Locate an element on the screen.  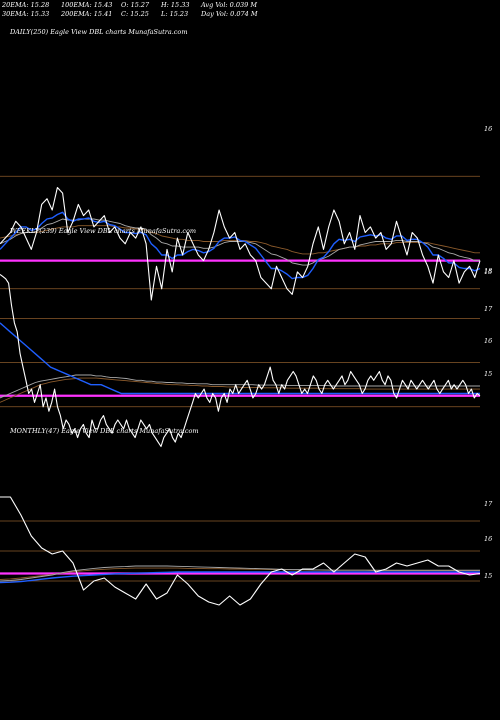
tick-label: 18 is located at coordinates (488, 271).